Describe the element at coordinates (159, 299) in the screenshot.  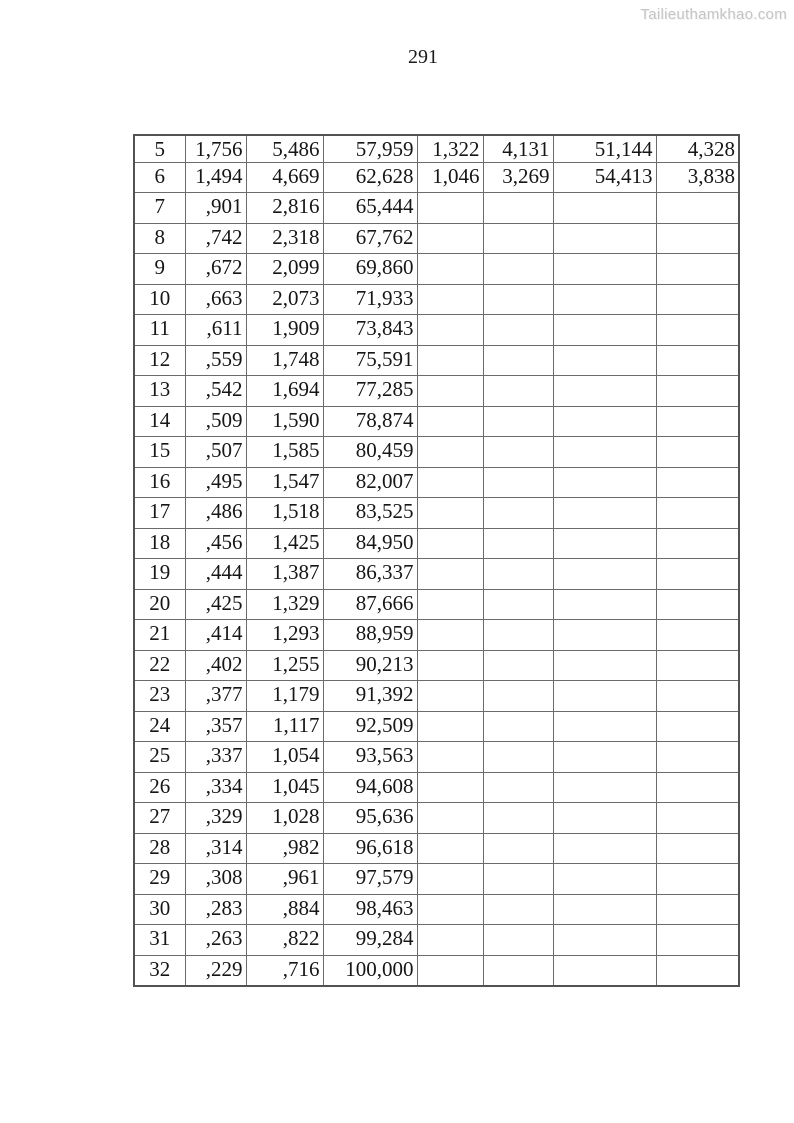
I see `row-number-cell: 10` at that location.